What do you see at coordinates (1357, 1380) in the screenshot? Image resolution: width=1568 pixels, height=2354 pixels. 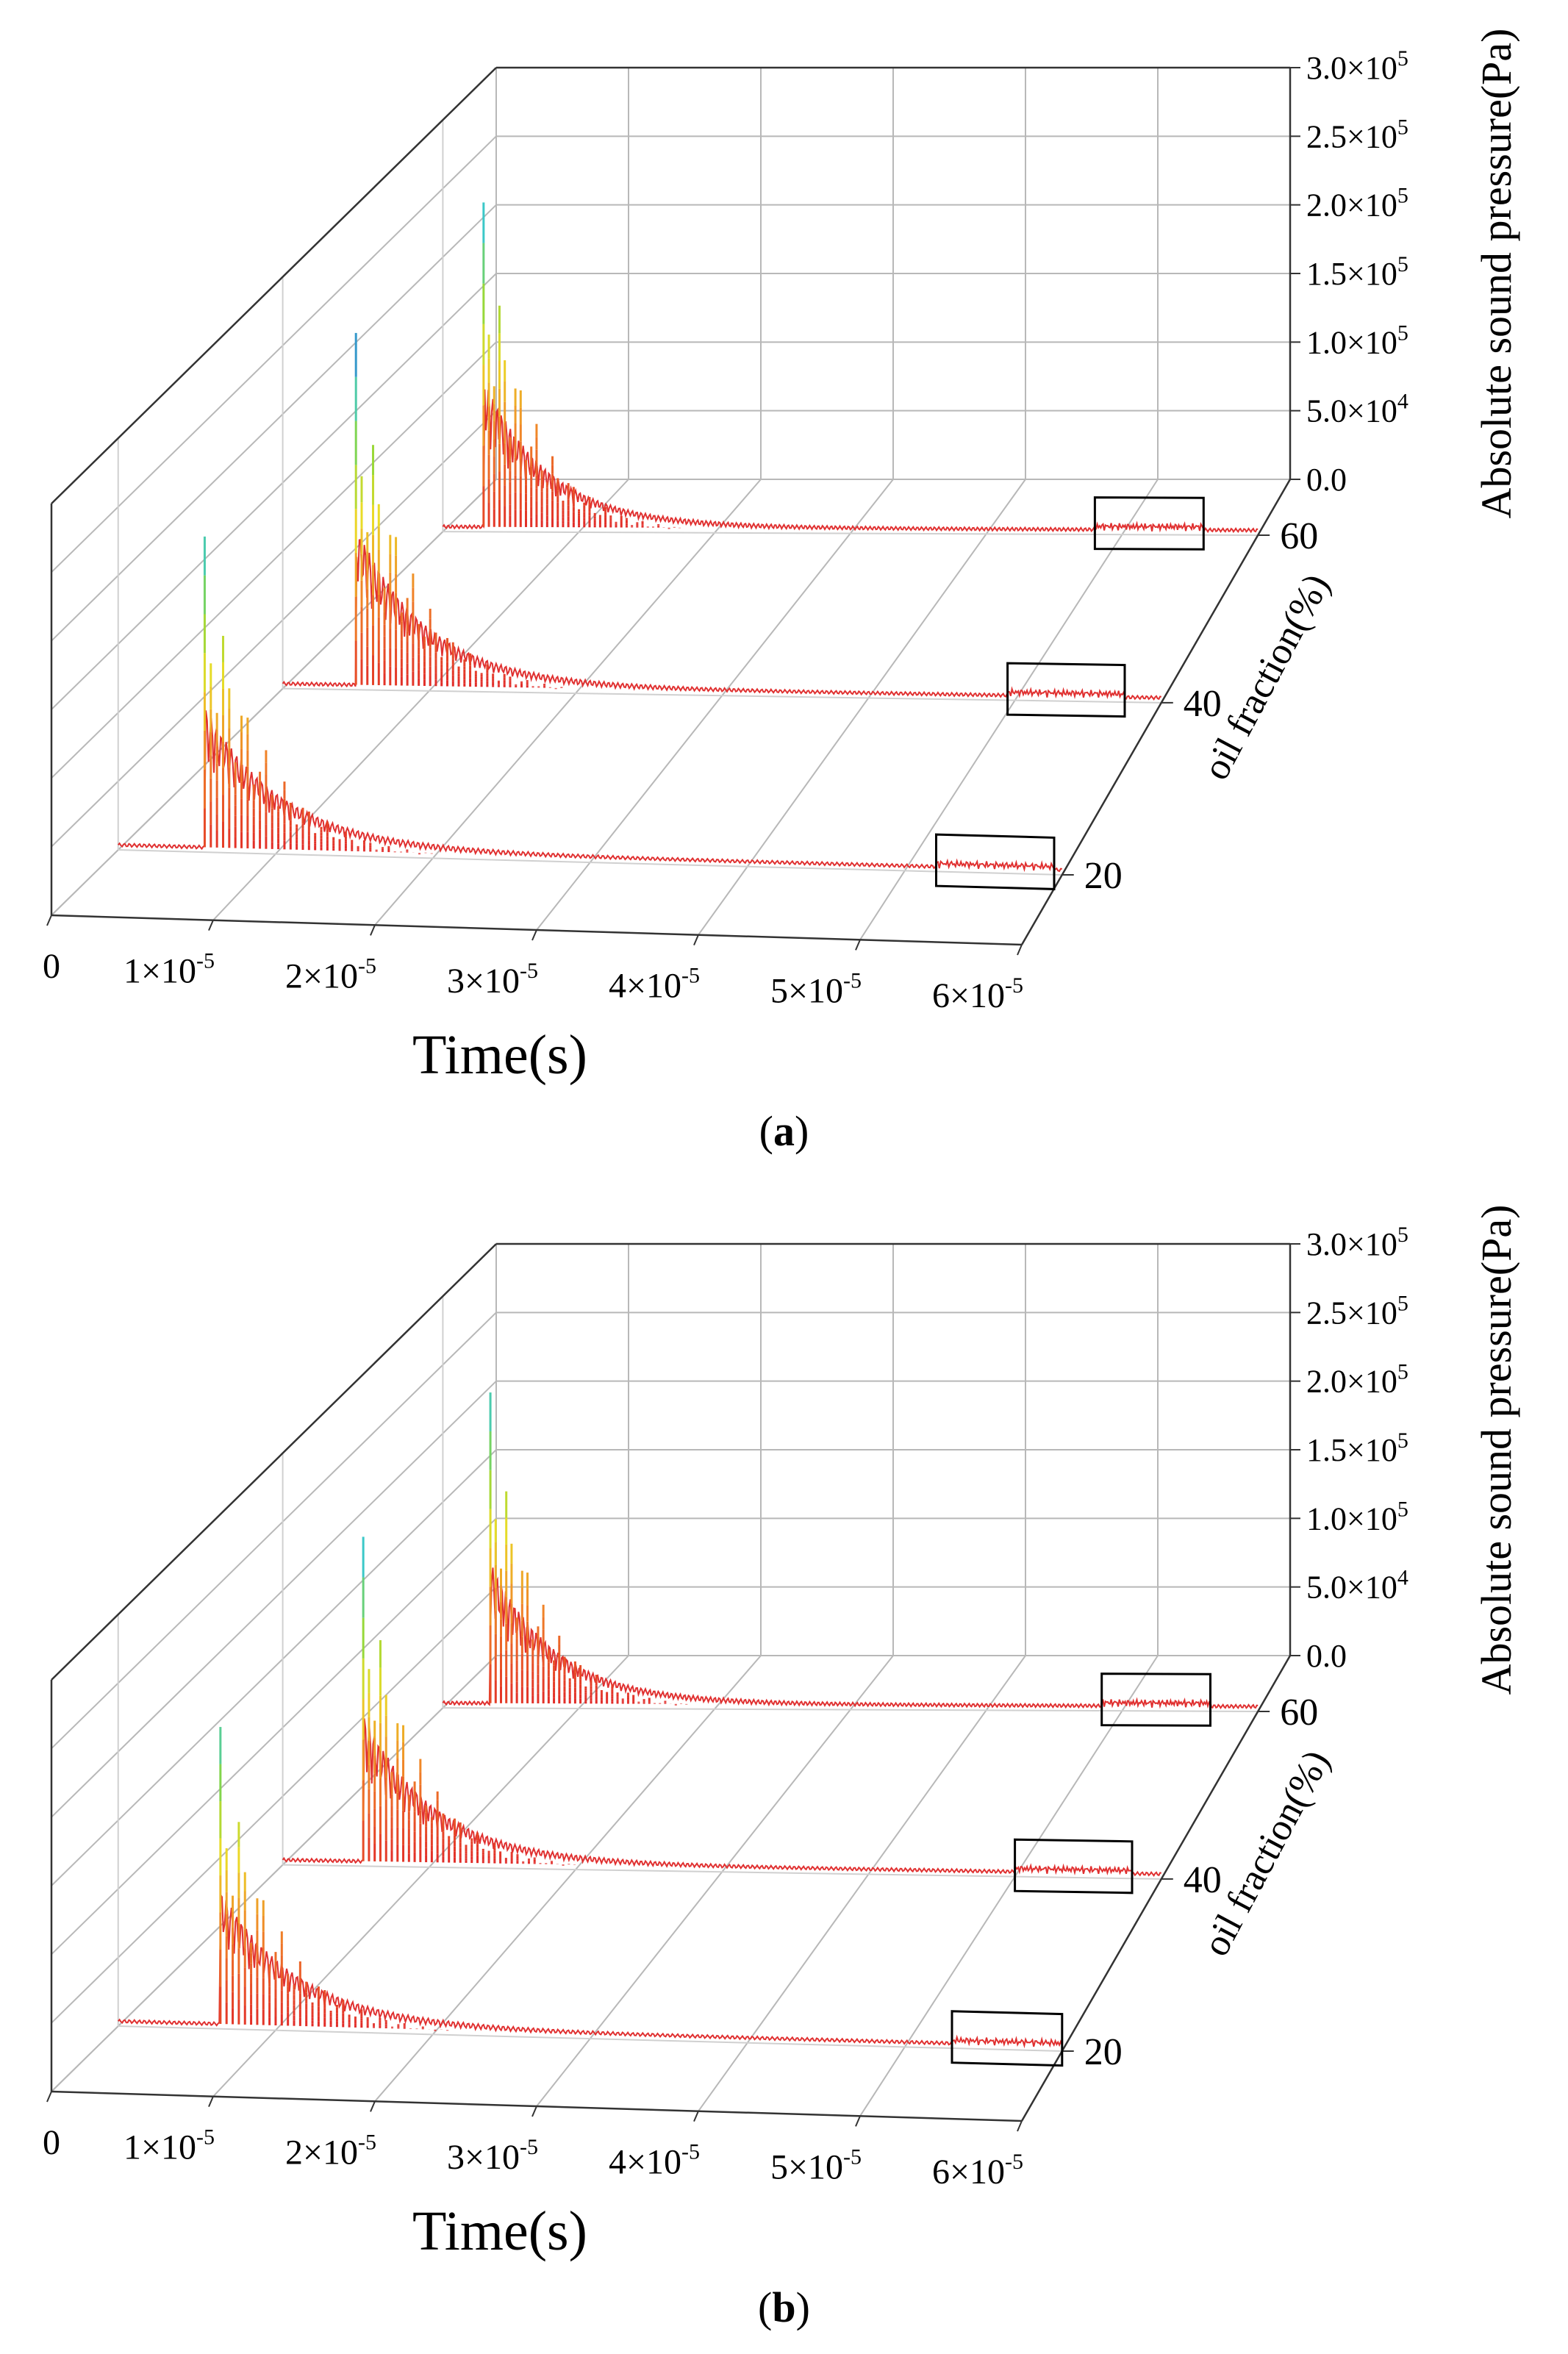 I see `z-tick-label: 2.0×10⁵` at bounding box center [1357, 1380].